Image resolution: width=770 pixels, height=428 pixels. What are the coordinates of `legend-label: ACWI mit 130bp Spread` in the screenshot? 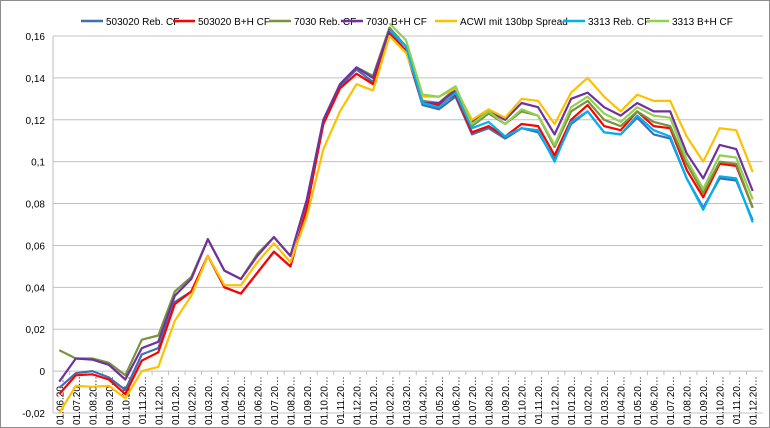 It's located at (514, 22).